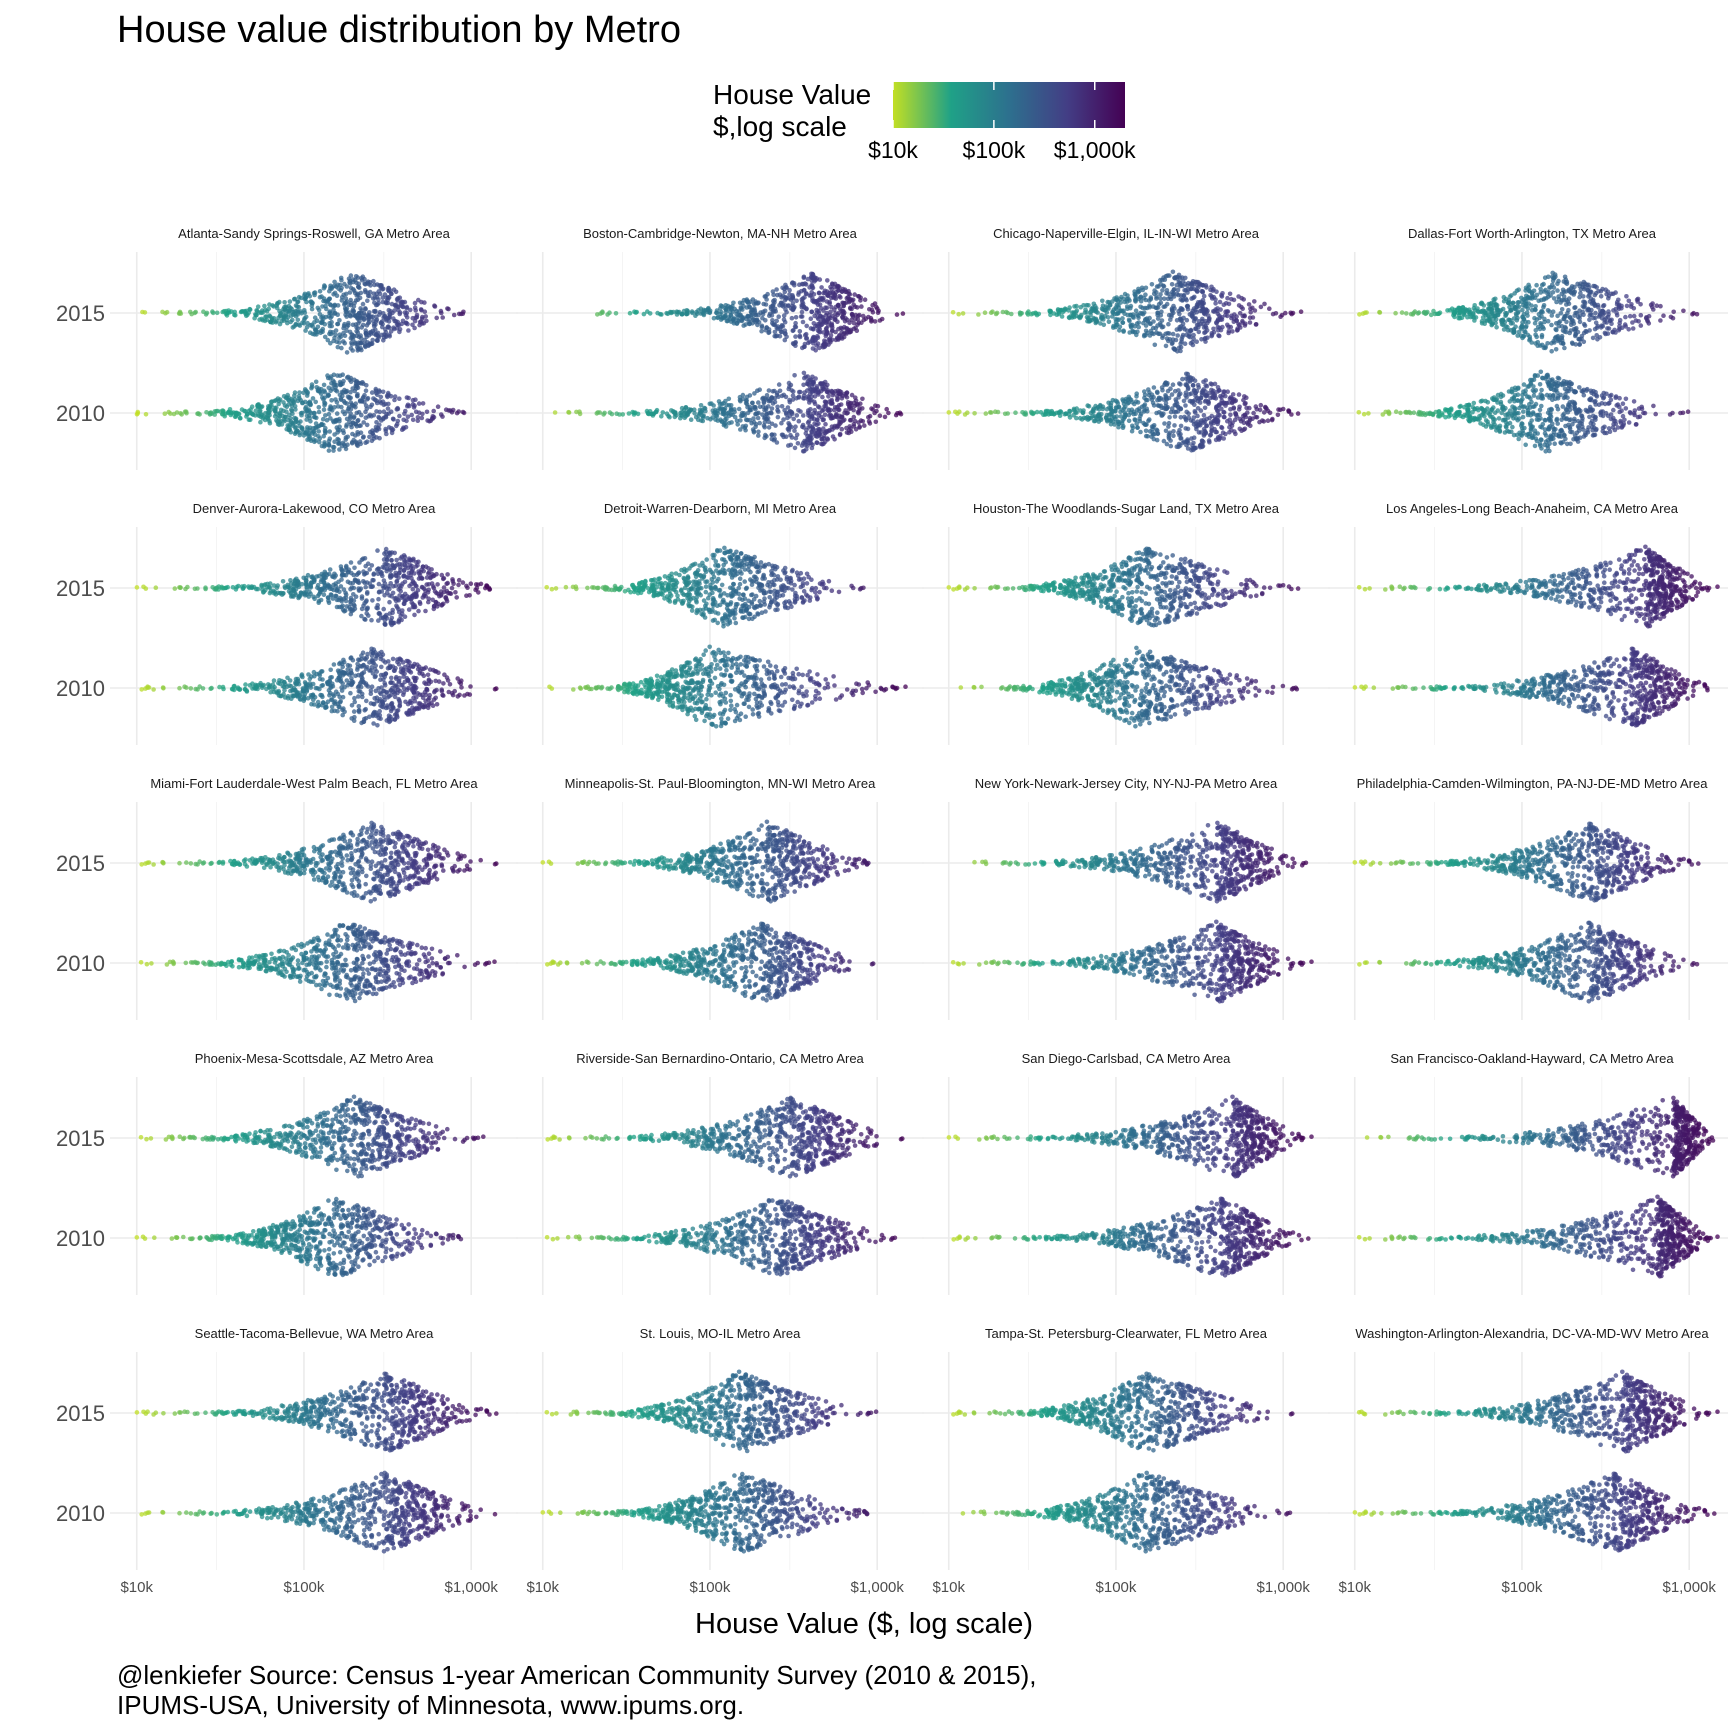  I want to click on beeswarm-series, so click(300, 412).